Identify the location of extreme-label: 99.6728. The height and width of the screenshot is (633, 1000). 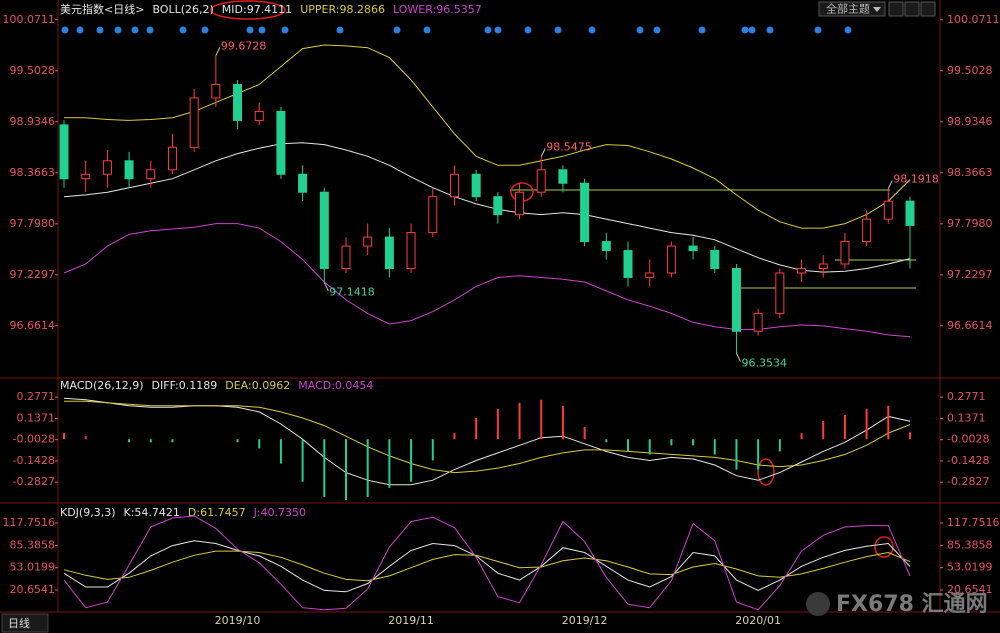
(244, 46).